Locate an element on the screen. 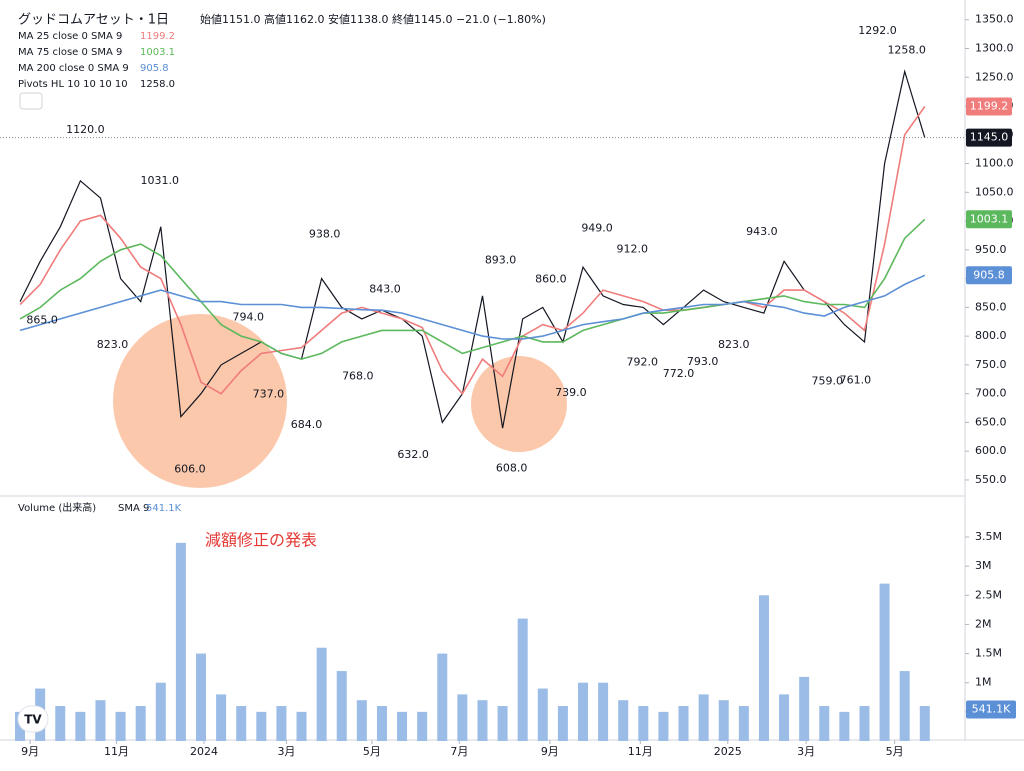 The image size is (1024, 771). y-tick-label: 1M is located at coordinates (983, 682).